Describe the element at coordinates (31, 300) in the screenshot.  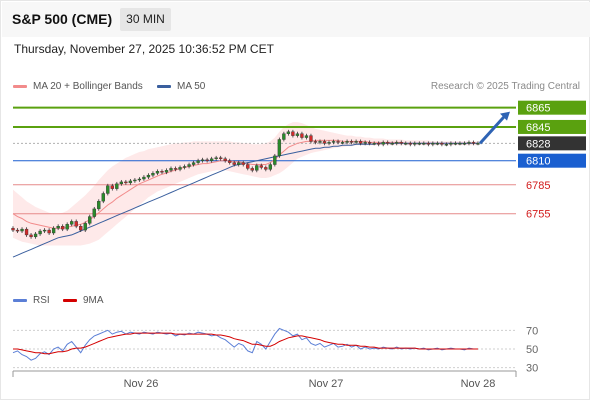
I see `legend-item-rsi: RSI` at that location.